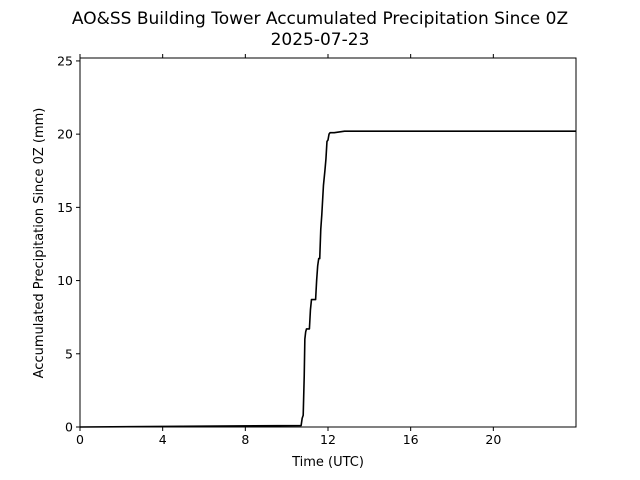  I want to click on x-tick-label: 0, so click(80, 439).